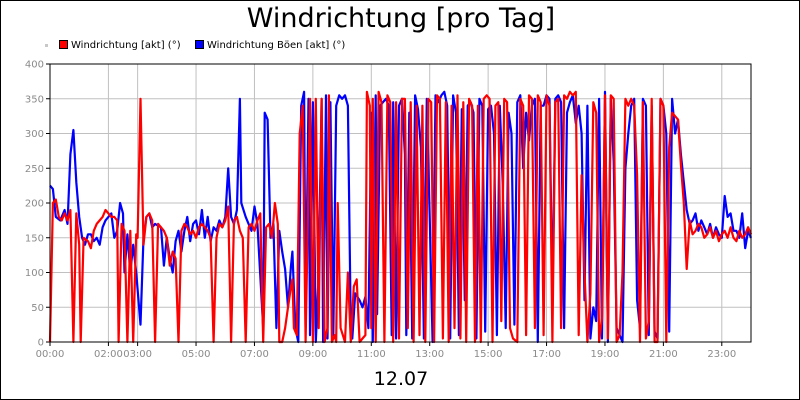  What do you see at coordinates (663, 354) in the screenshot?
I see `x-tick-label: 21:00` at bounding box center [663, 354].